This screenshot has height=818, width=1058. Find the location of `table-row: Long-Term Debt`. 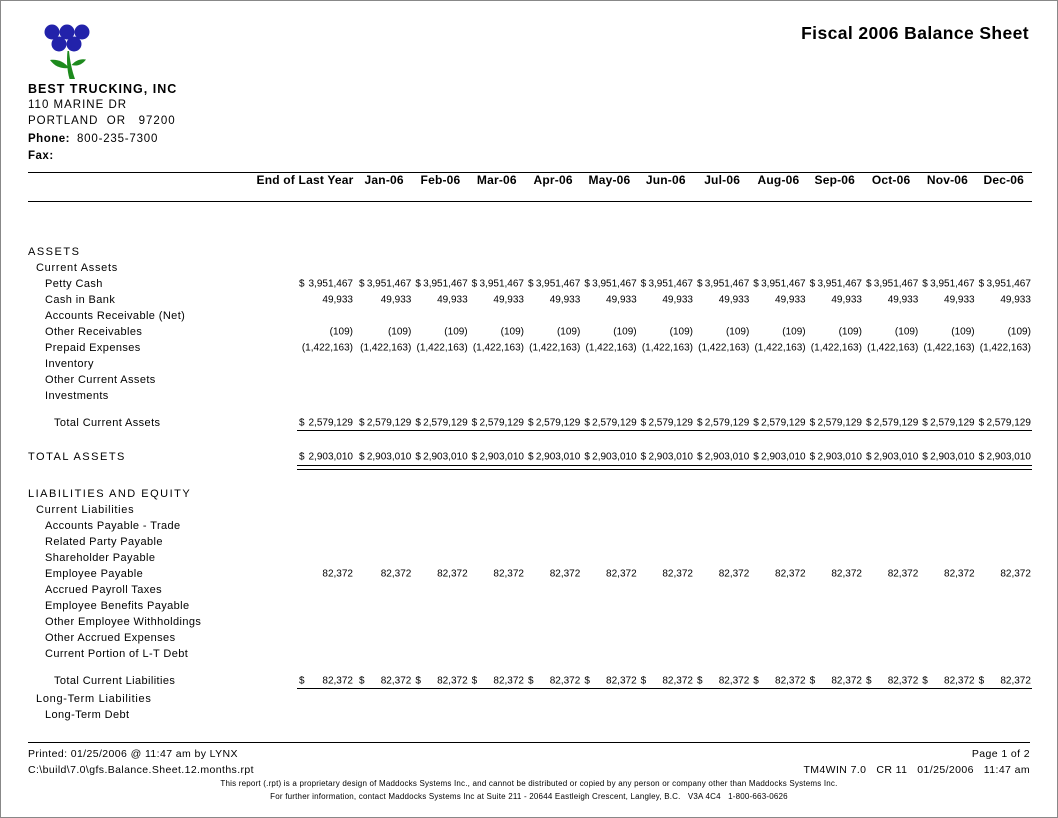

table-row: Long-Term Debt is located at coordinates (530, 715).